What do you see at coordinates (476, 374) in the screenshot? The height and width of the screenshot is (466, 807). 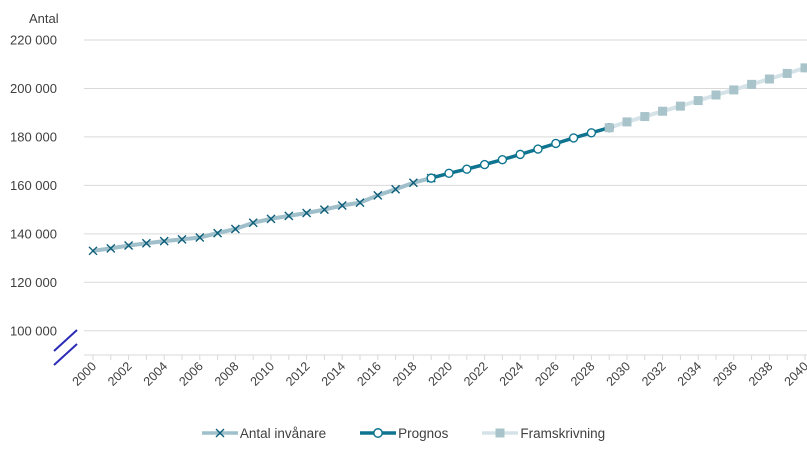 I see `x-tick-label: 2022` at bounding box center [476, 374].